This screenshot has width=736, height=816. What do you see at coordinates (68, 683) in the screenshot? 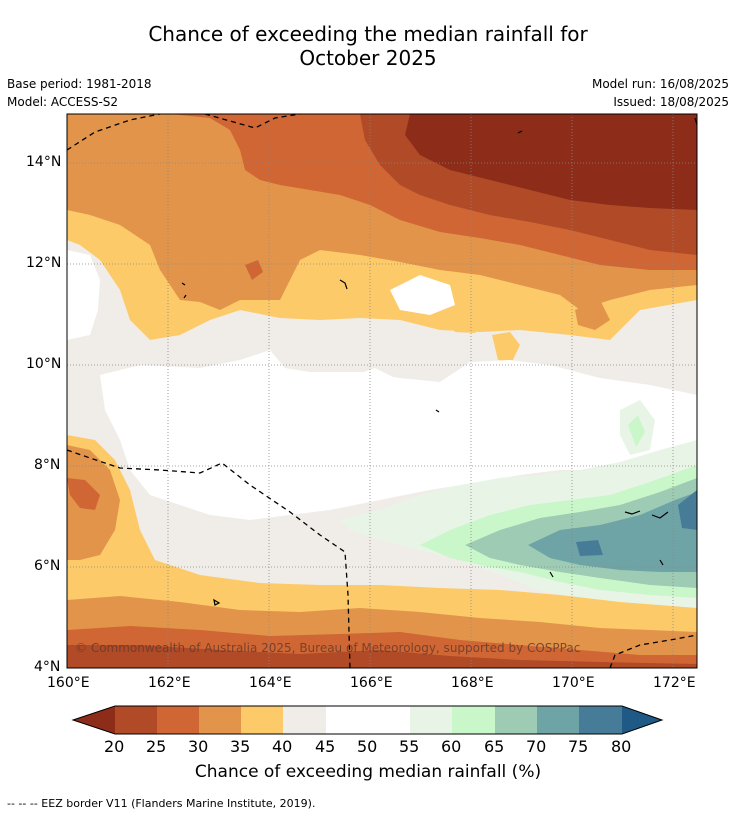
I see `lon-tick-160: 160°E` at bounding box center [68, 683].